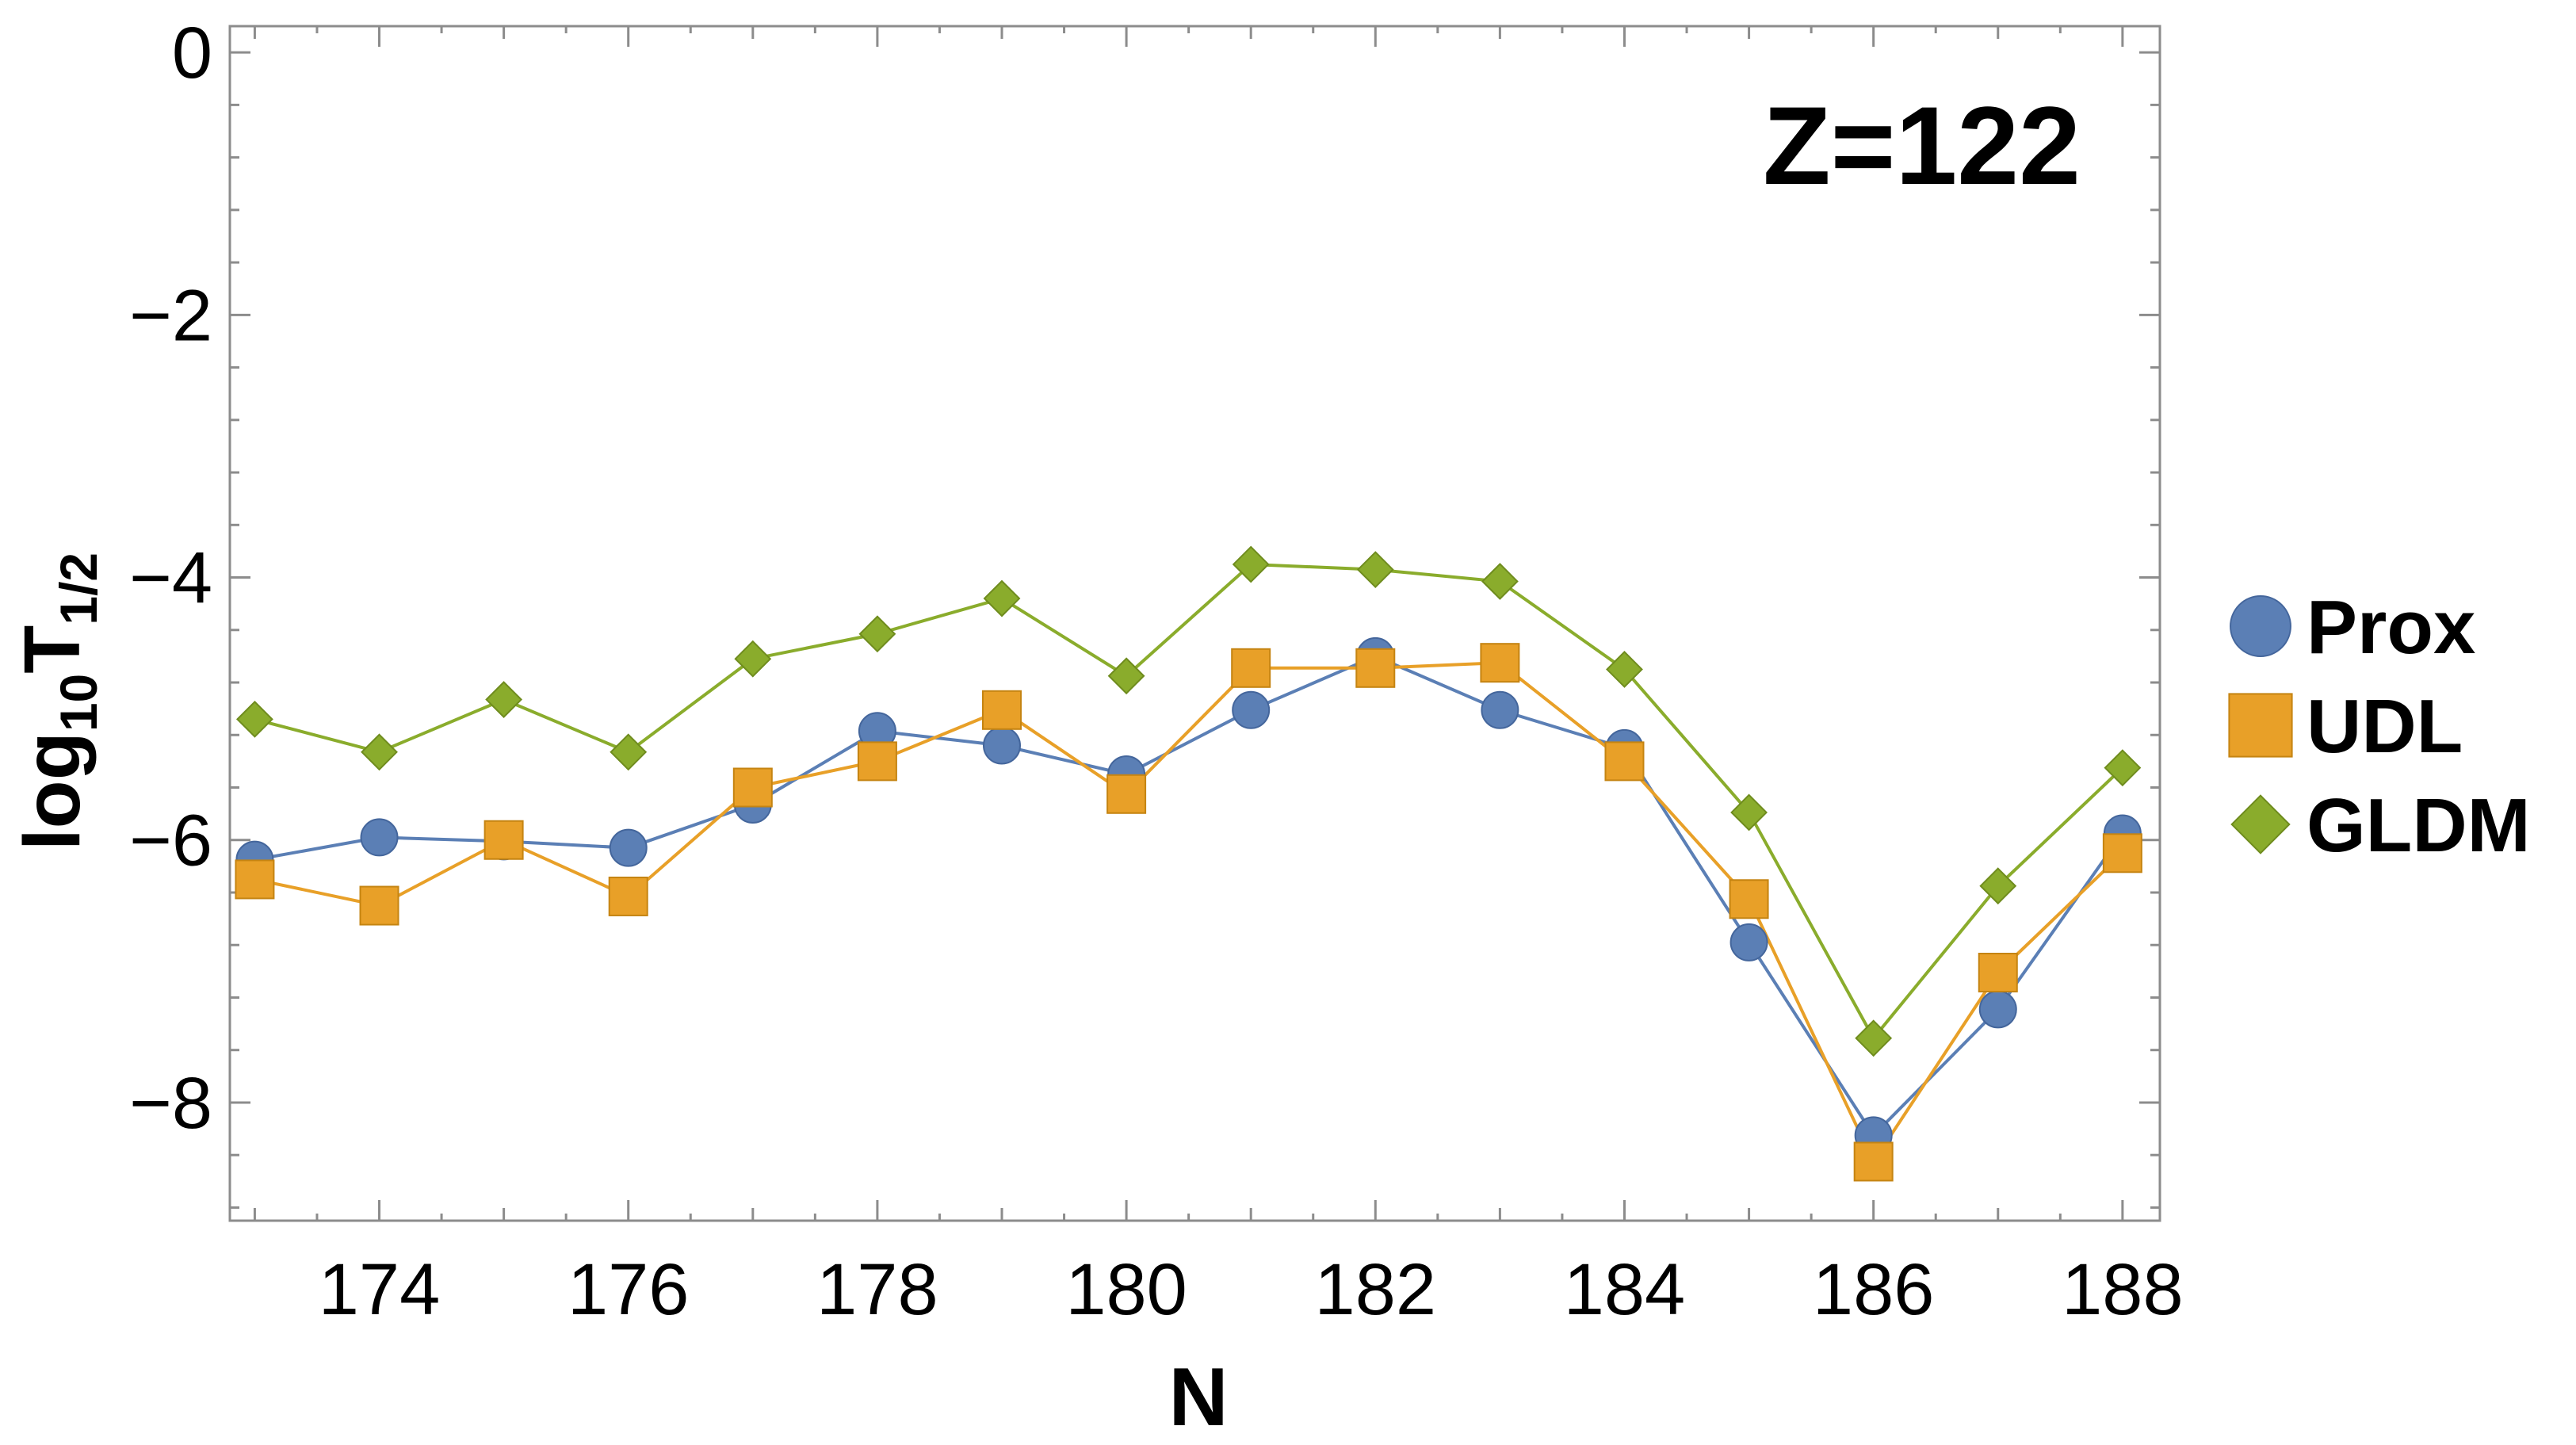  Describe the element at coordinates (2419, 826) in the screenshot. I see `legend-label-gldm: GLDM` at that location.